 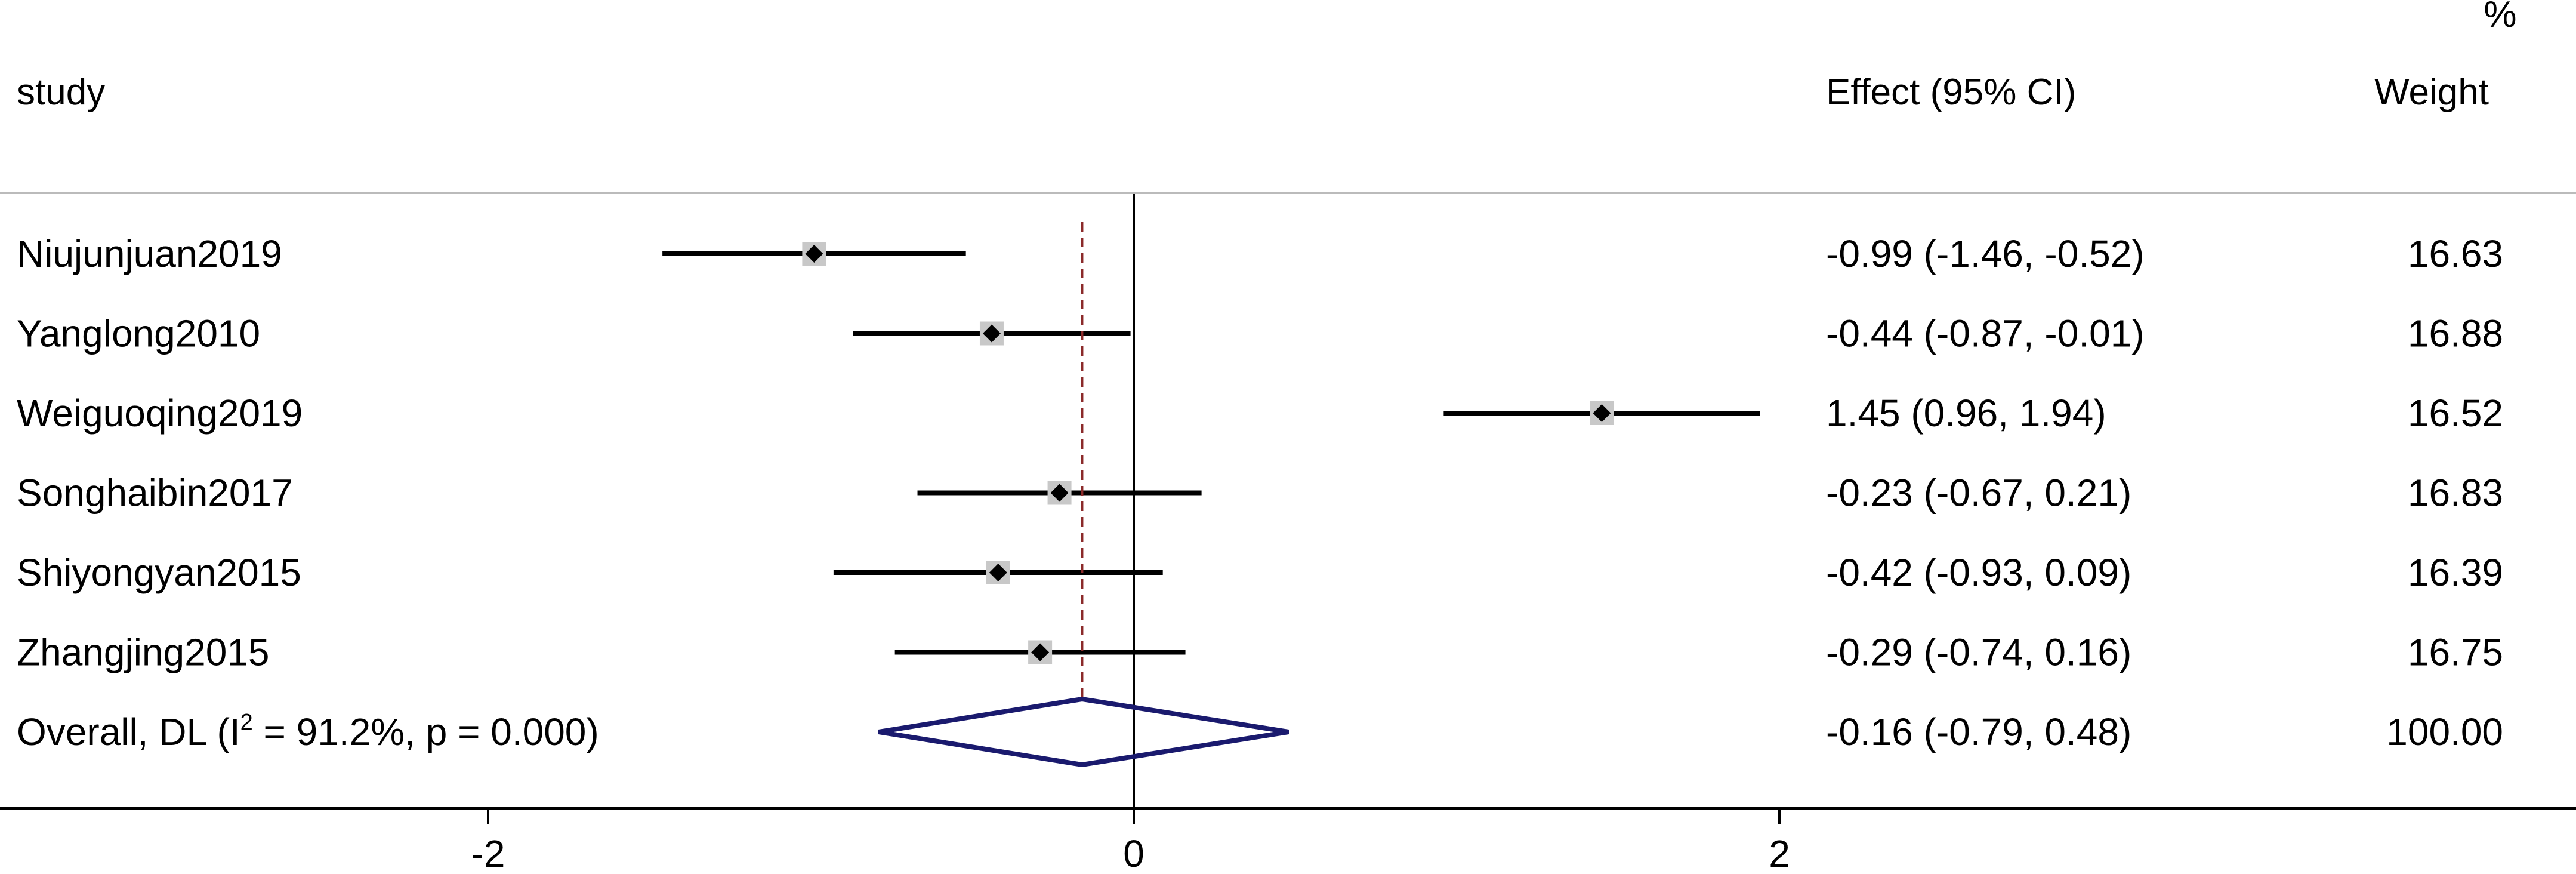 I want to click on overall-diamond, so click(x=1083, y=732).